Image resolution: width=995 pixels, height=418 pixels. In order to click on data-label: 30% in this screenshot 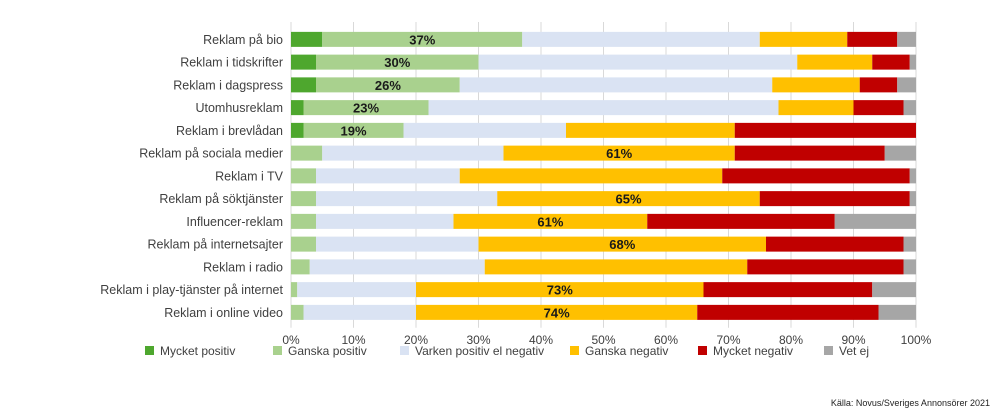, I will do `click(397, 62)`.